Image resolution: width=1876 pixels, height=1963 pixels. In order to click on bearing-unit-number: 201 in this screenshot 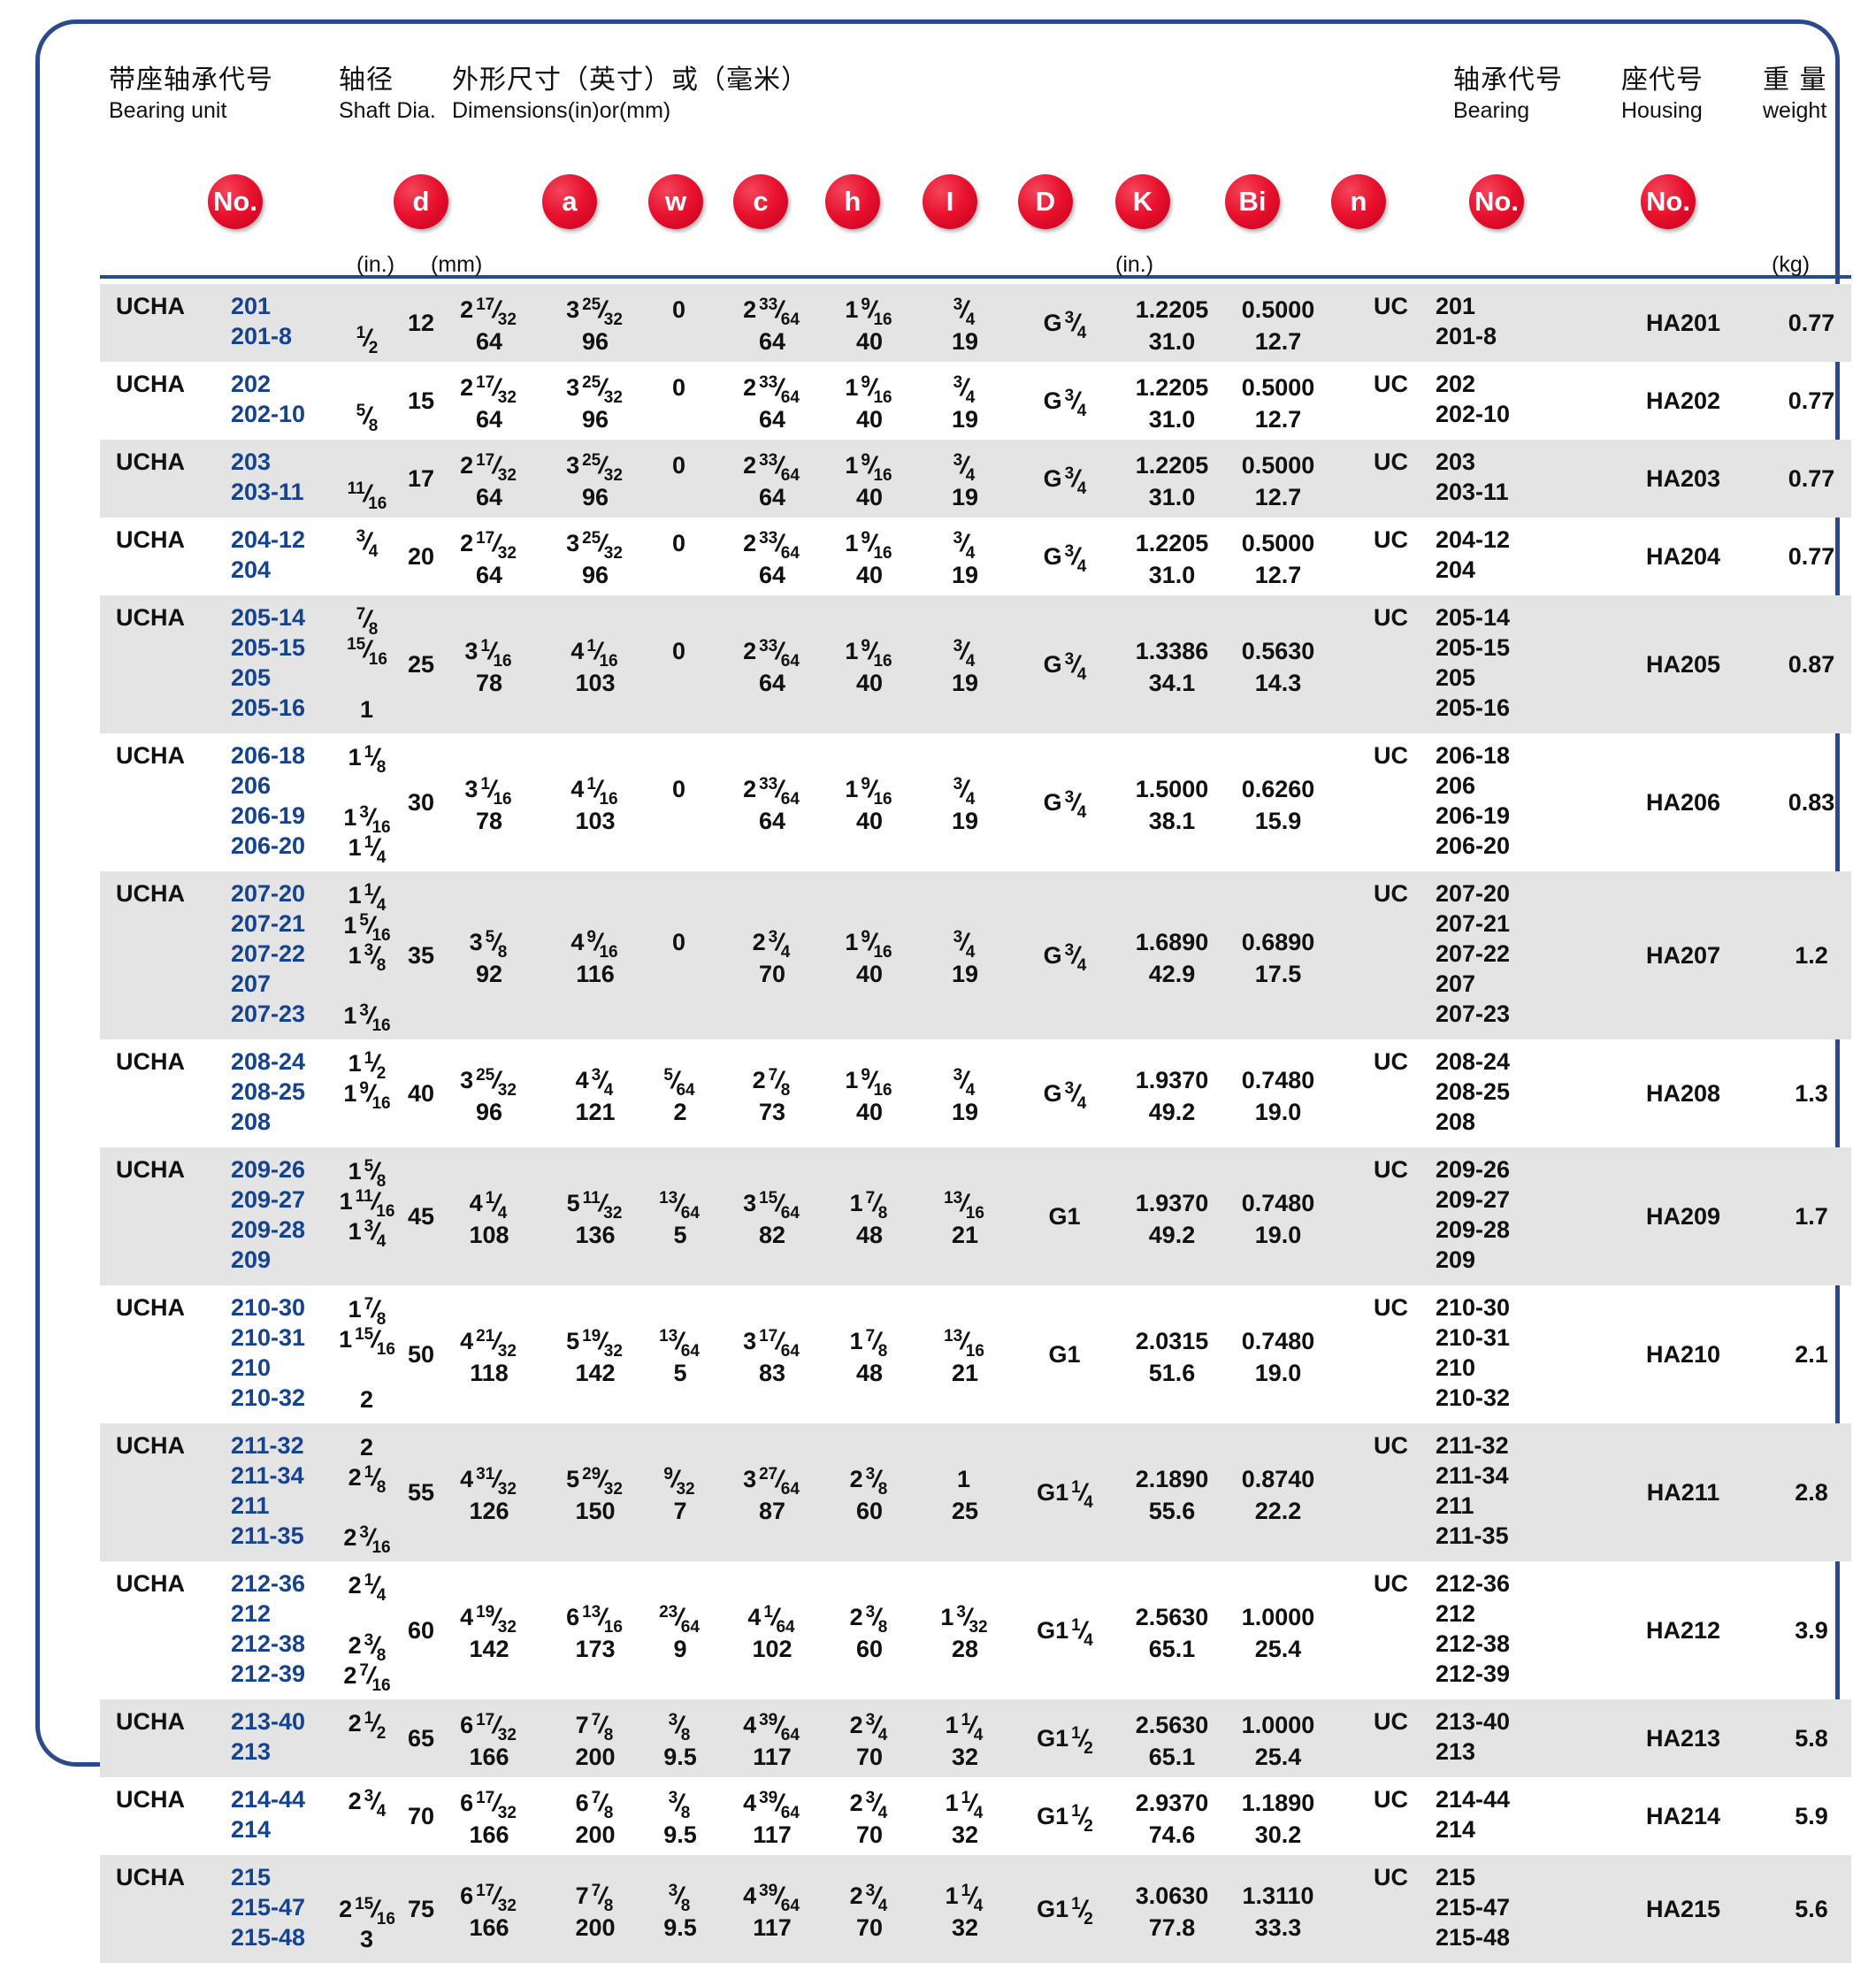, I will do `click(252, 306)`.